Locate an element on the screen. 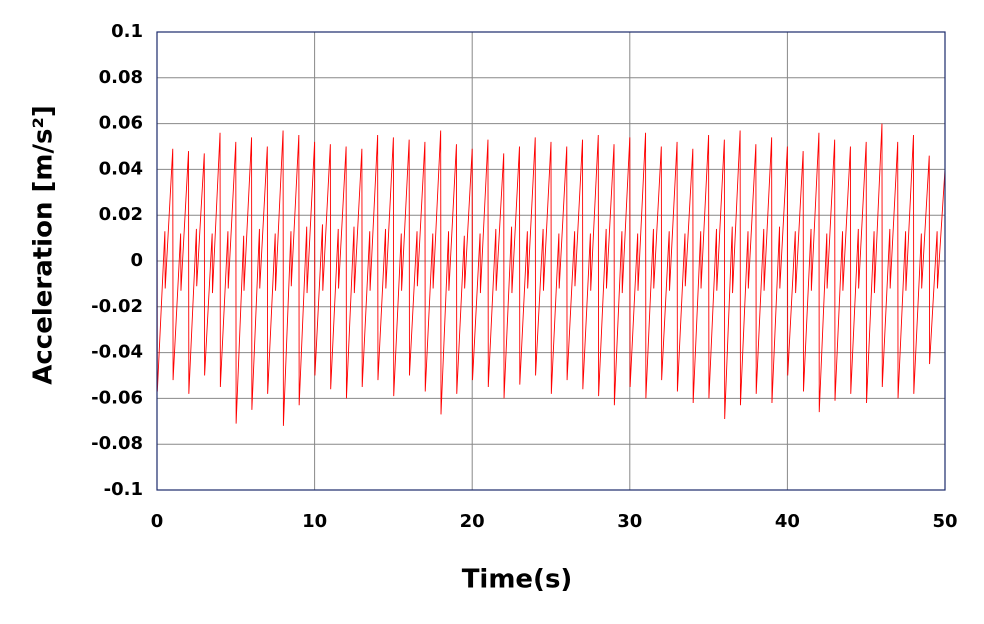 Image resolution: width=984 pixels, height=624 pixels. y-axis-label: Acceleration [m/s²] is located at coordinates (44, 244).